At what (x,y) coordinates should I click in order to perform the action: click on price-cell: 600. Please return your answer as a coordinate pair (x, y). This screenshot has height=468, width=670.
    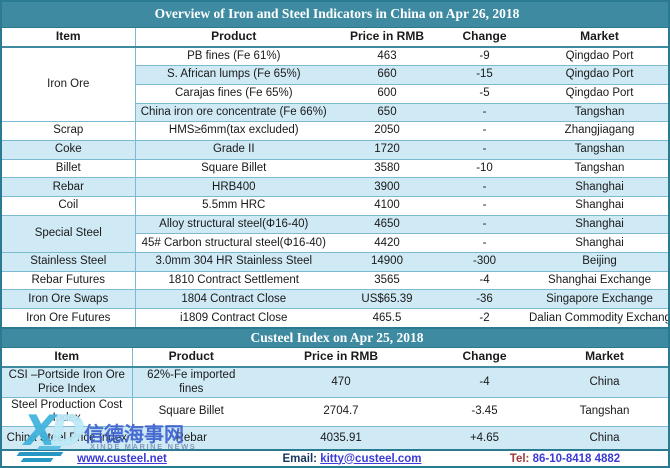
    Looking at the image, I should click on (387, 93).